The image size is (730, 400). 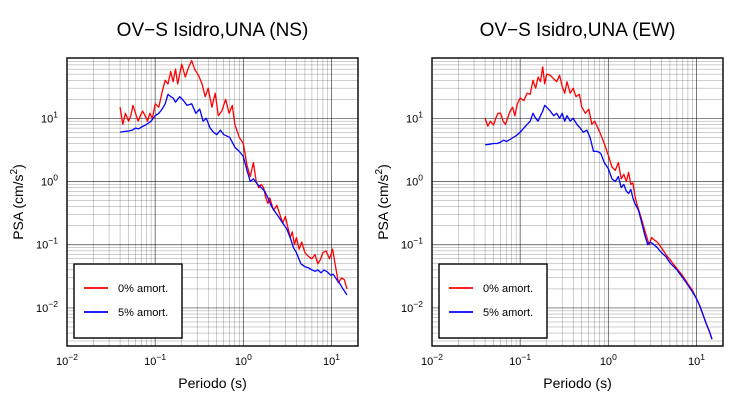 What do you see at coordinates (578, 30) in the screenshot?
I see `chart-title: OV−S Isidro,UNA (EW)` at bounding box center [578, 30].